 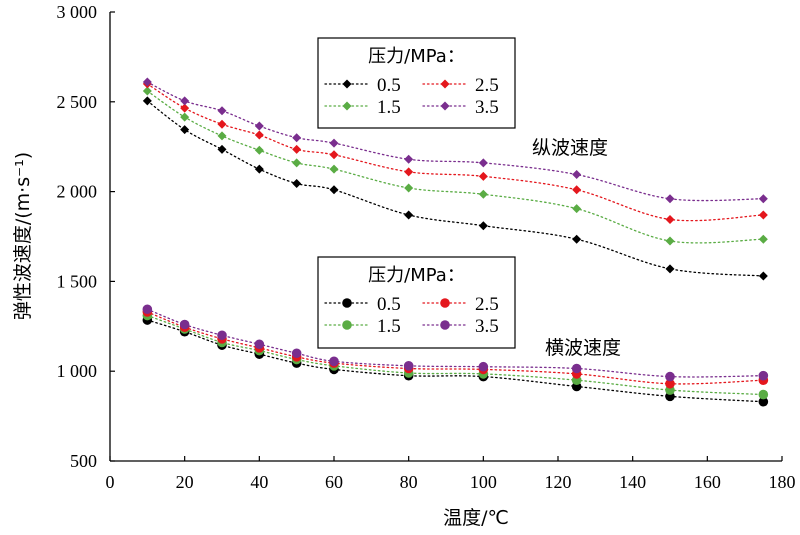 I want to click on x-tick-label: 20, so click(x=185, y=482).